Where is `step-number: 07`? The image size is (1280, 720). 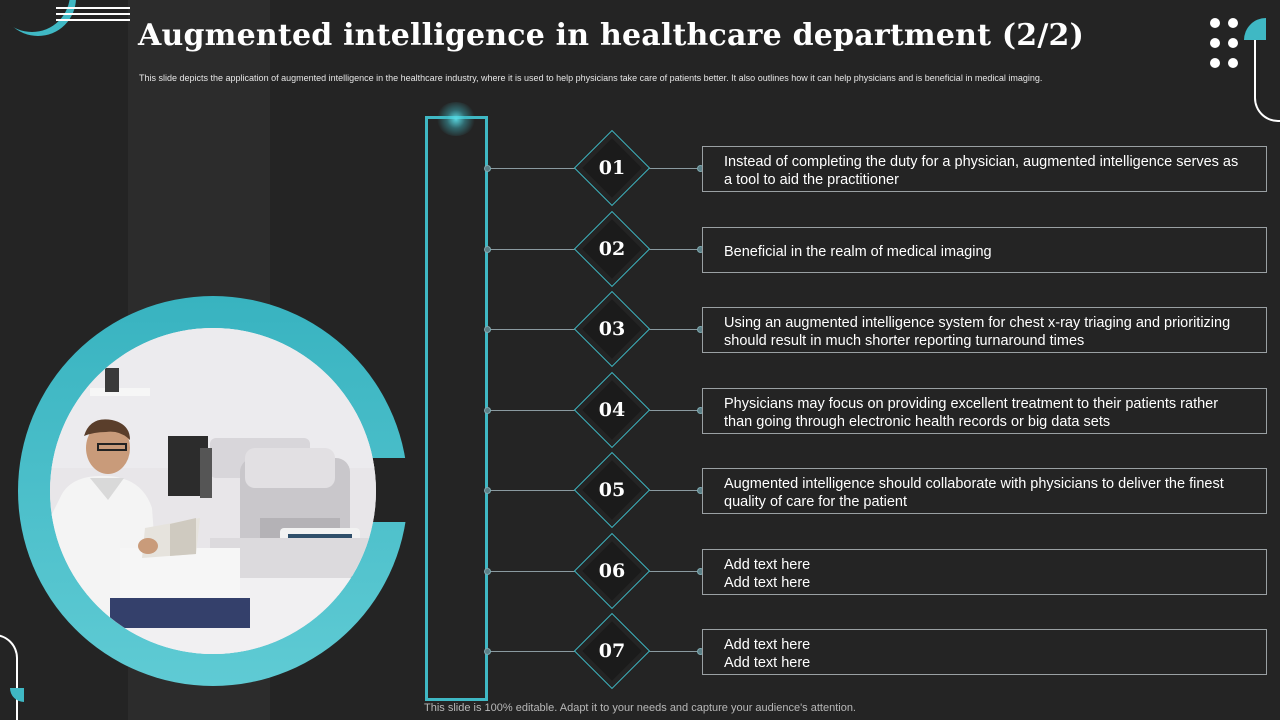 step-number: 07 is located at coordinates (612, 651).